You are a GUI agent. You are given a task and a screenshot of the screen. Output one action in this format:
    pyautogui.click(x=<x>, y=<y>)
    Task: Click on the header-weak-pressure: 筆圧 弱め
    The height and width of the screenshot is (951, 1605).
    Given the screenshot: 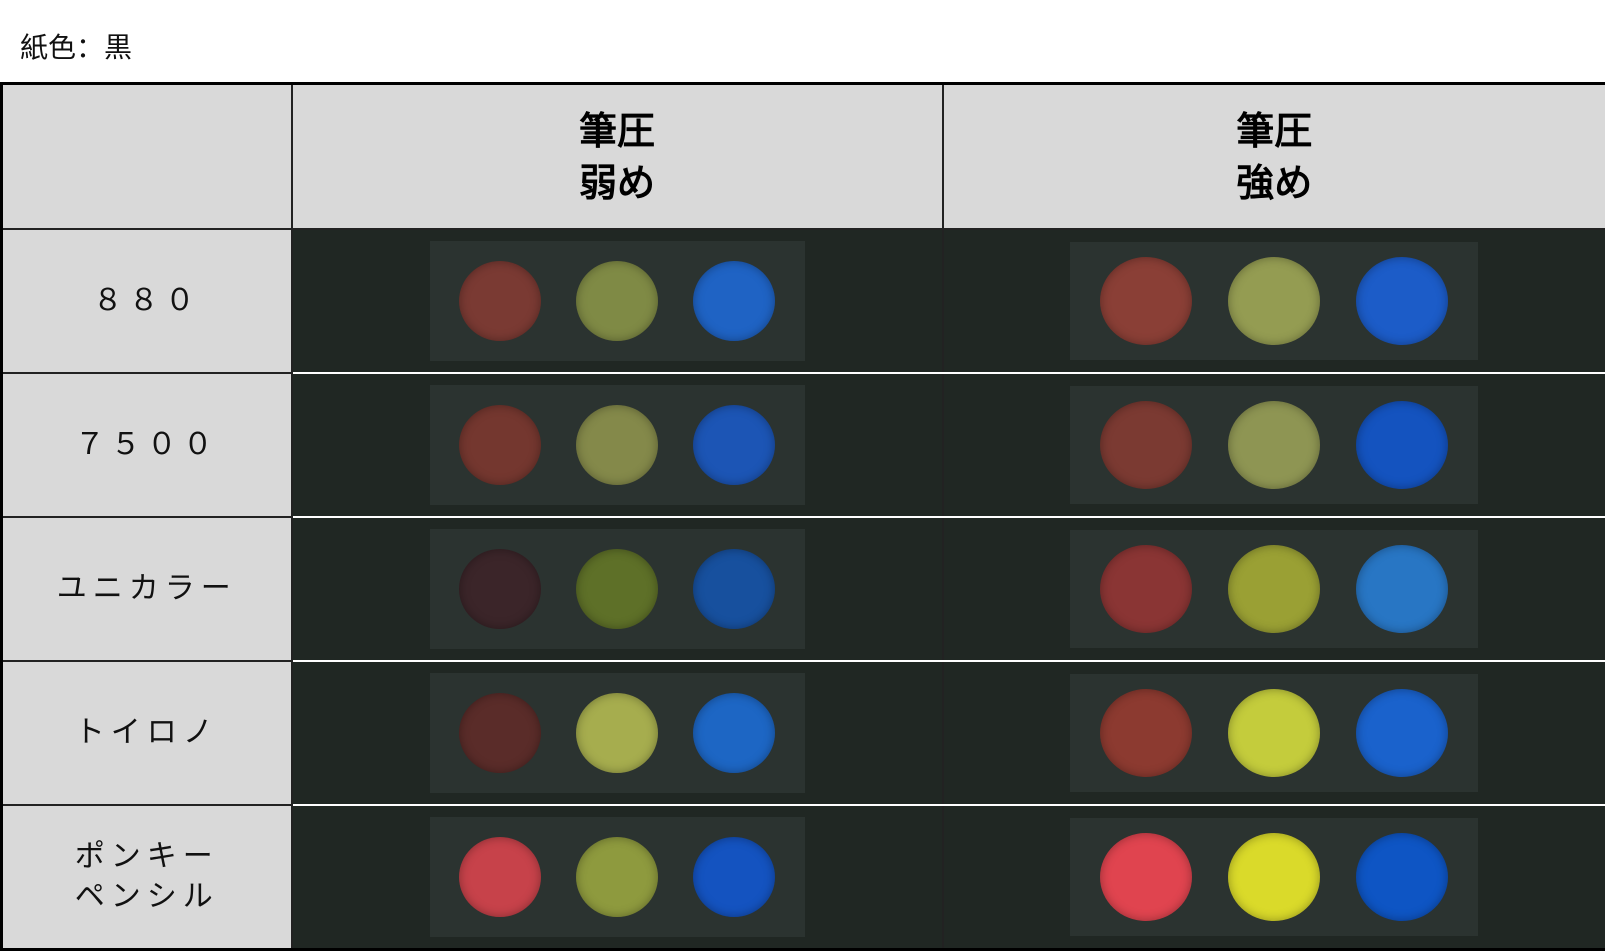 What is the action you would take?
    pyautogui.click(x=617, y=157)
    